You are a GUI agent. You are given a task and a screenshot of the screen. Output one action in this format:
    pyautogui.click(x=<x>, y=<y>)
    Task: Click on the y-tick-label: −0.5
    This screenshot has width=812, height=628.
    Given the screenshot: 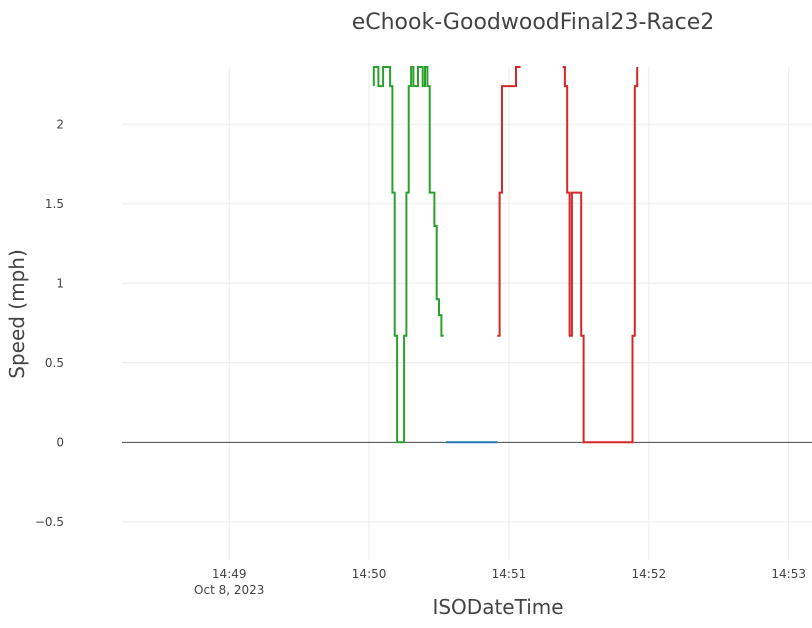 What is the action you would take?
    pyautogui.click(x=49, y=522)
    